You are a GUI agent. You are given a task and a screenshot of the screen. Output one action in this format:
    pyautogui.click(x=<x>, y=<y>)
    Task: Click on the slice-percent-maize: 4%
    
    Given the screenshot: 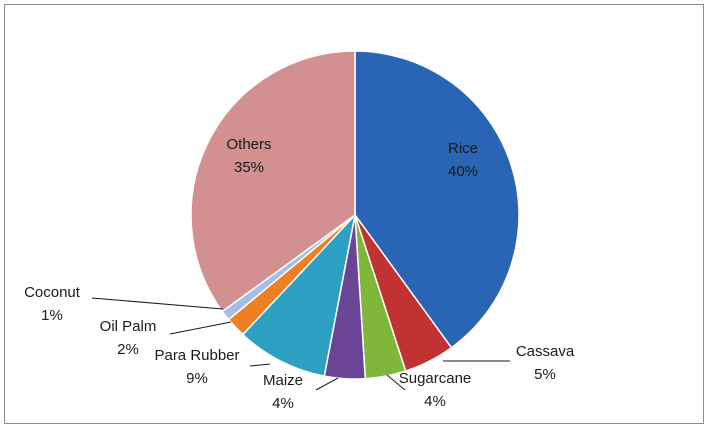 What is the action you would take?
    pyautogui.click(x=283, y=403)
    